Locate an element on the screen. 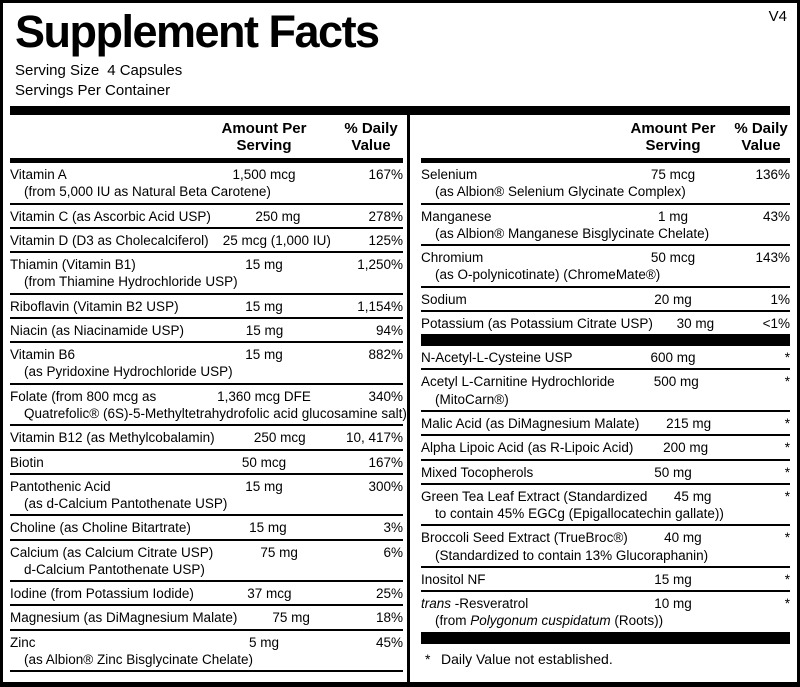 The width and height of the screenshot is (800, 687). nutrient-name: Biotin is located at coordinates (27, 462).